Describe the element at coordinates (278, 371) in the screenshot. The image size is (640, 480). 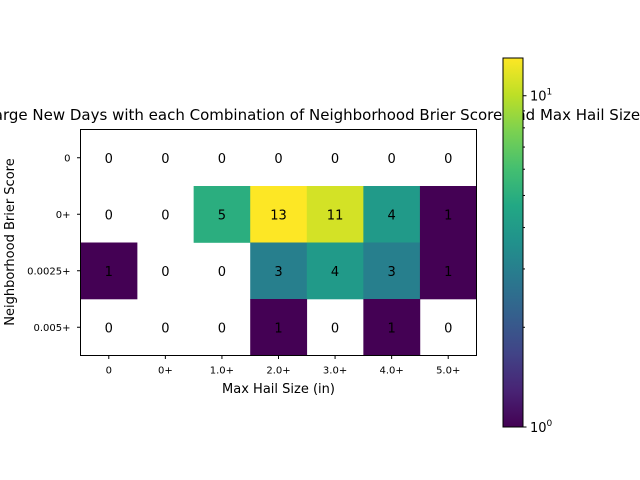
I see `x-tick-label: 2.0+` at that location.